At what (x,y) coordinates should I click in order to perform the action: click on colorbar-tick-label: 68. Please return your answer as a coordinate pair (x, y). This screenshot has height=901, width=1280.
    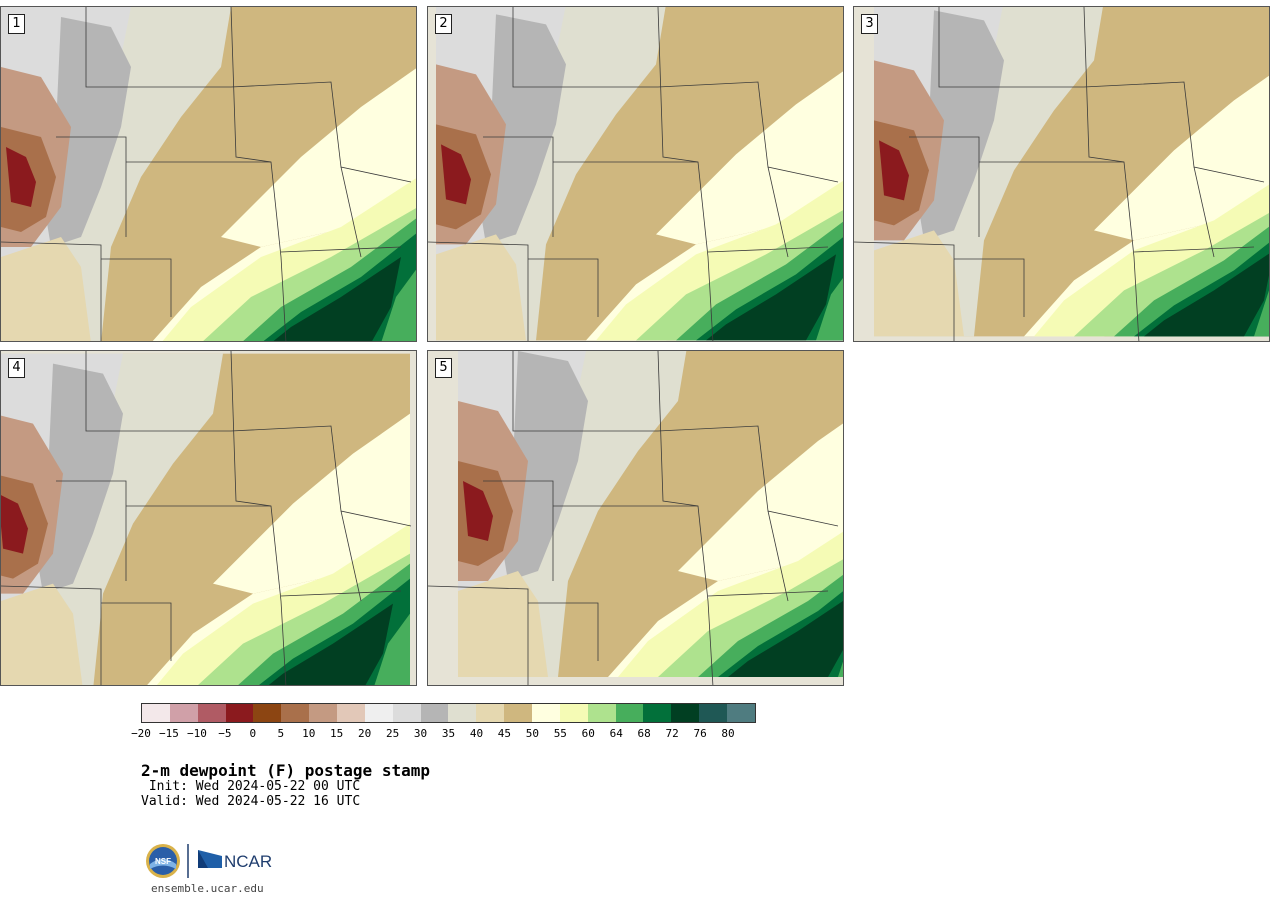
    Looking at the image, I should click on (644, 733).